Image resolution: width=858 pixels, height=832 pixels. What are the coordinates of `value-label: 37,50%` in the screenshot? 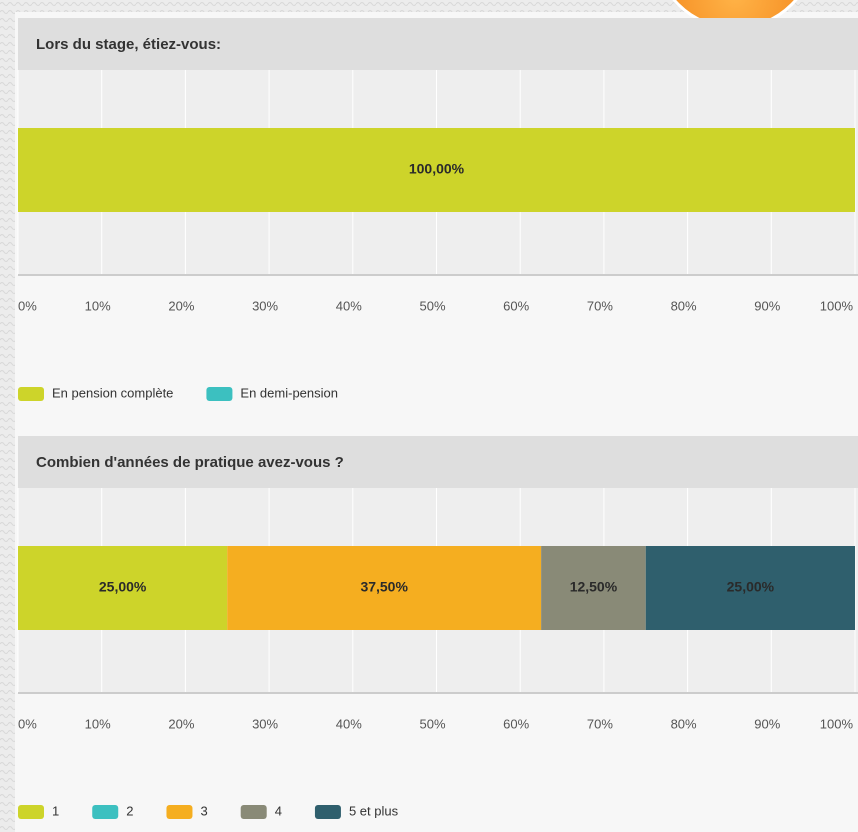 It's located at (384, 587).